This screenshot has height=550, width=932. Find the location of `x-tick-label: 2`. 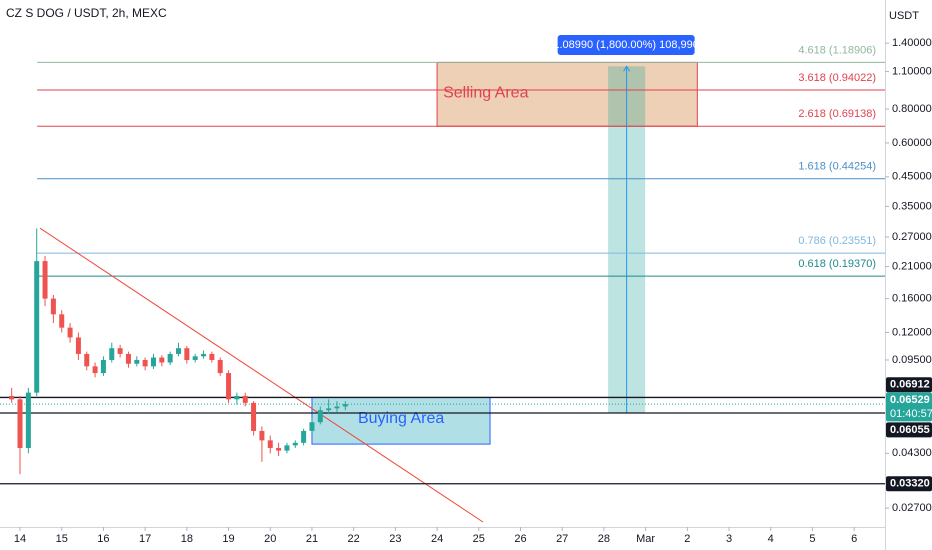

x-tick-label: 2 is located at coordinates (687, 539).